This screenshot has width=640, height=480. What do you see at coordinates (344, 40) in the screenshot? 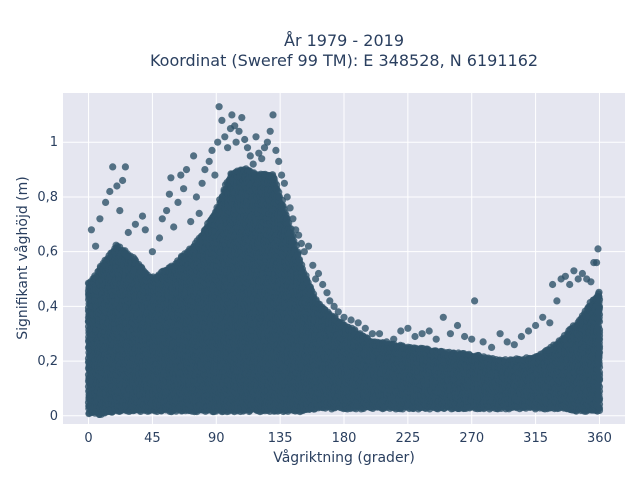
I see `chart-title-line-1: År 1979 - 2019` at bounding box center [344, 40].